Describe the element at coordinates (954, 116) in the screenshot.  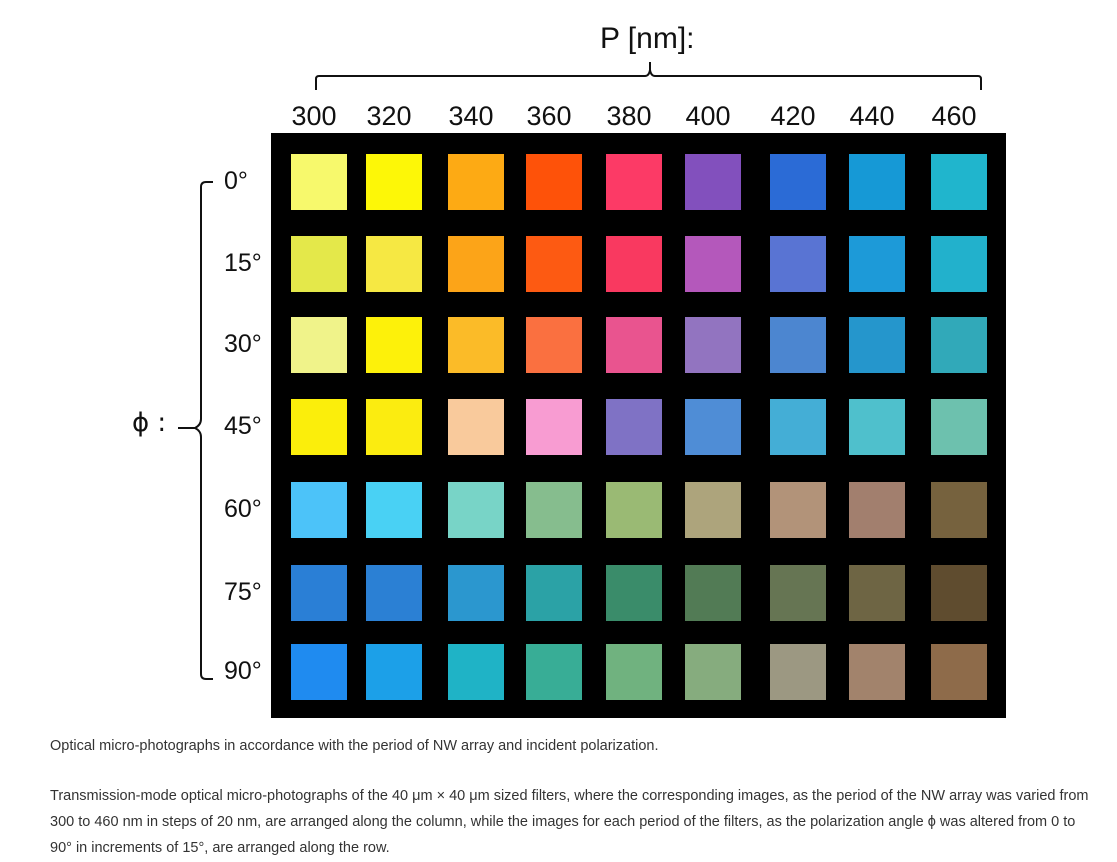
I see `period-label-460: 460` at that location.